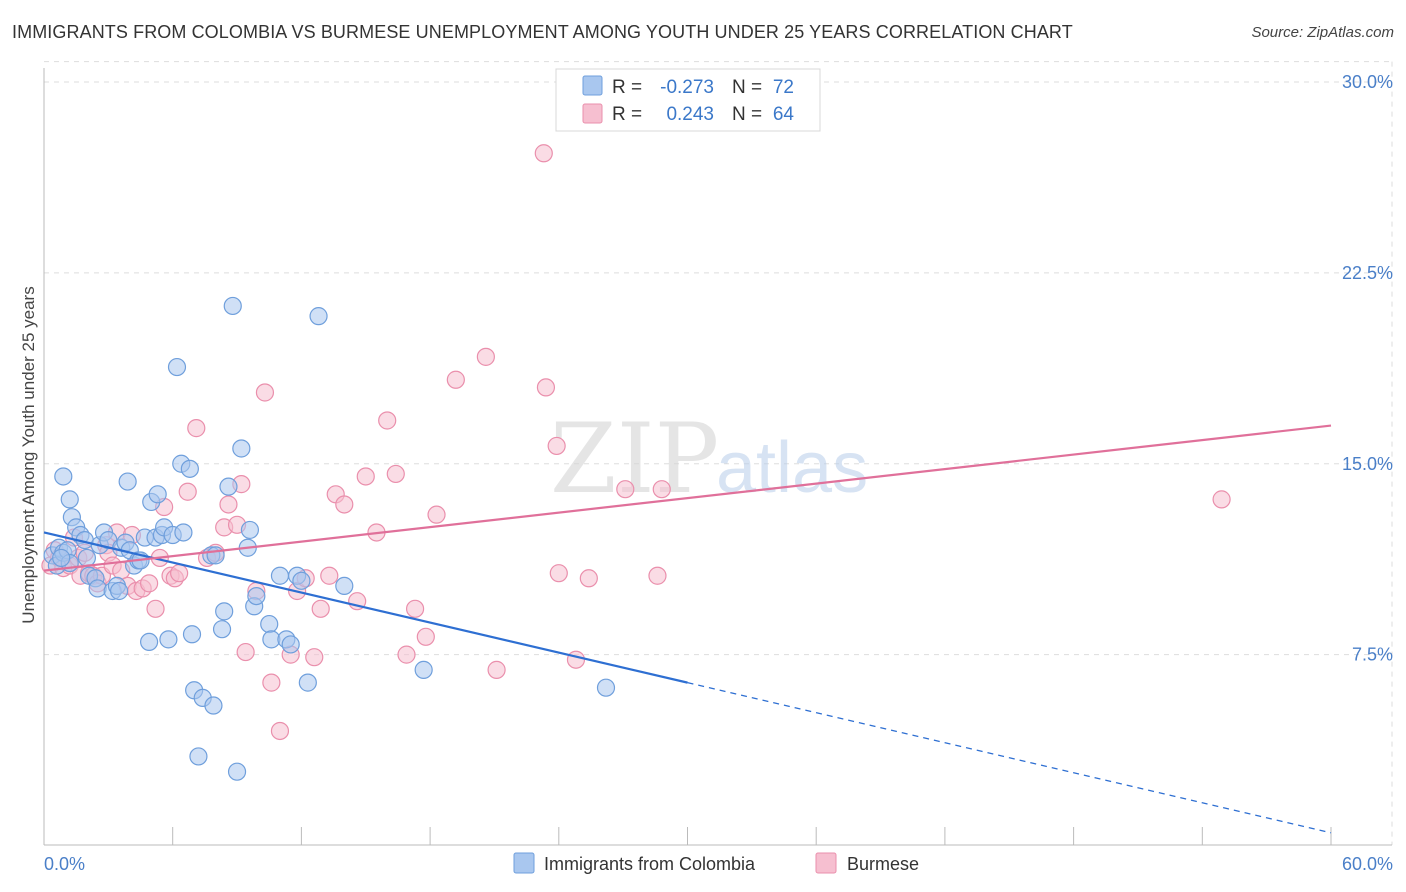 The image size is (1406, 892). I want to click on y-tick-label: 15.0%, so click(1367, 464).